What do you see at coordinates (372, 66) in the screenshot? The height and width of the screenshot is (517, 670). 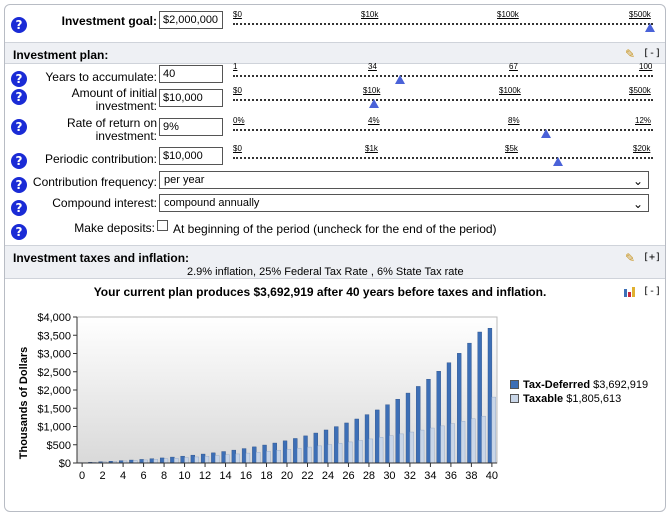 I see `tick-label: 34` at bounding box center [372, 66].